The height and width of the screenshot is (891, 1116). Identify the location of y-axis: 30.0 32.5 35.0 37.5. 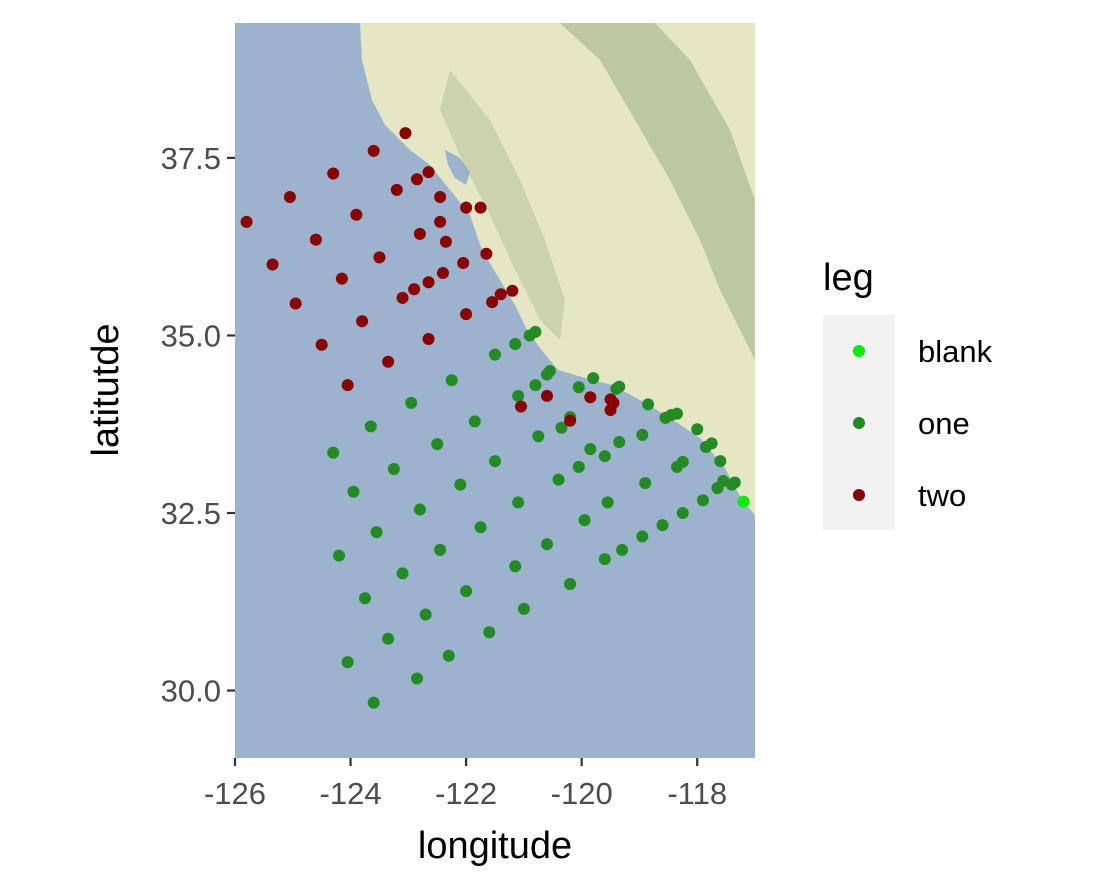
(198, 425).